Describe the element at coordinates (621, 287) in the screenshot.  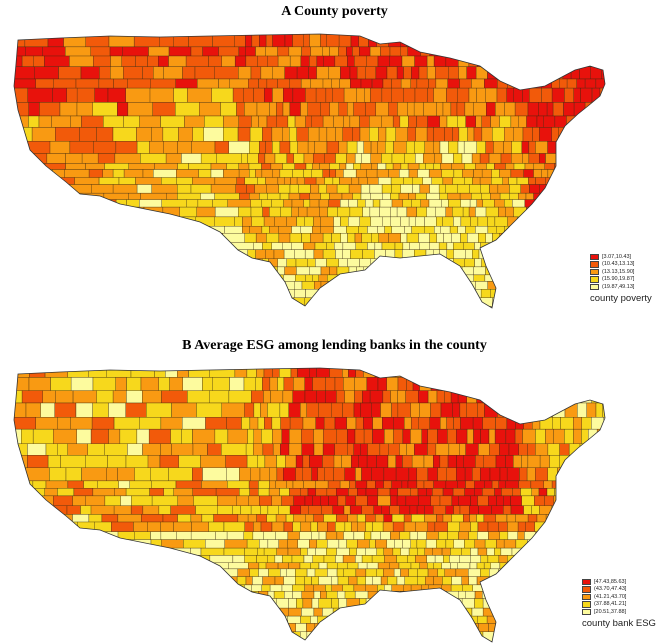
I see `legend-entry: (19.87,49.13]` at that location.